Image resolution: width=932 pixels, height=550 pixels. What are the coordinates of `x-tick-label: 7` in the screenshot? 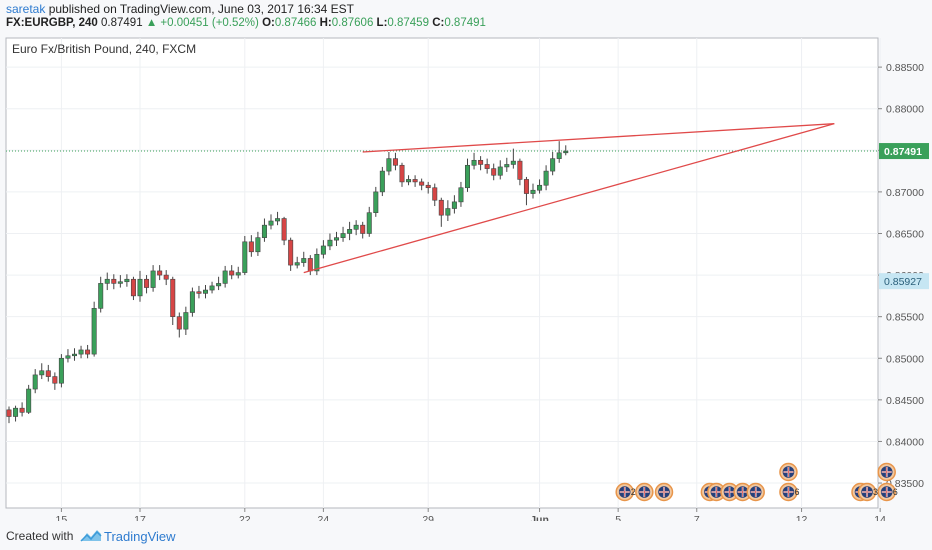 It's located at (697, 517).